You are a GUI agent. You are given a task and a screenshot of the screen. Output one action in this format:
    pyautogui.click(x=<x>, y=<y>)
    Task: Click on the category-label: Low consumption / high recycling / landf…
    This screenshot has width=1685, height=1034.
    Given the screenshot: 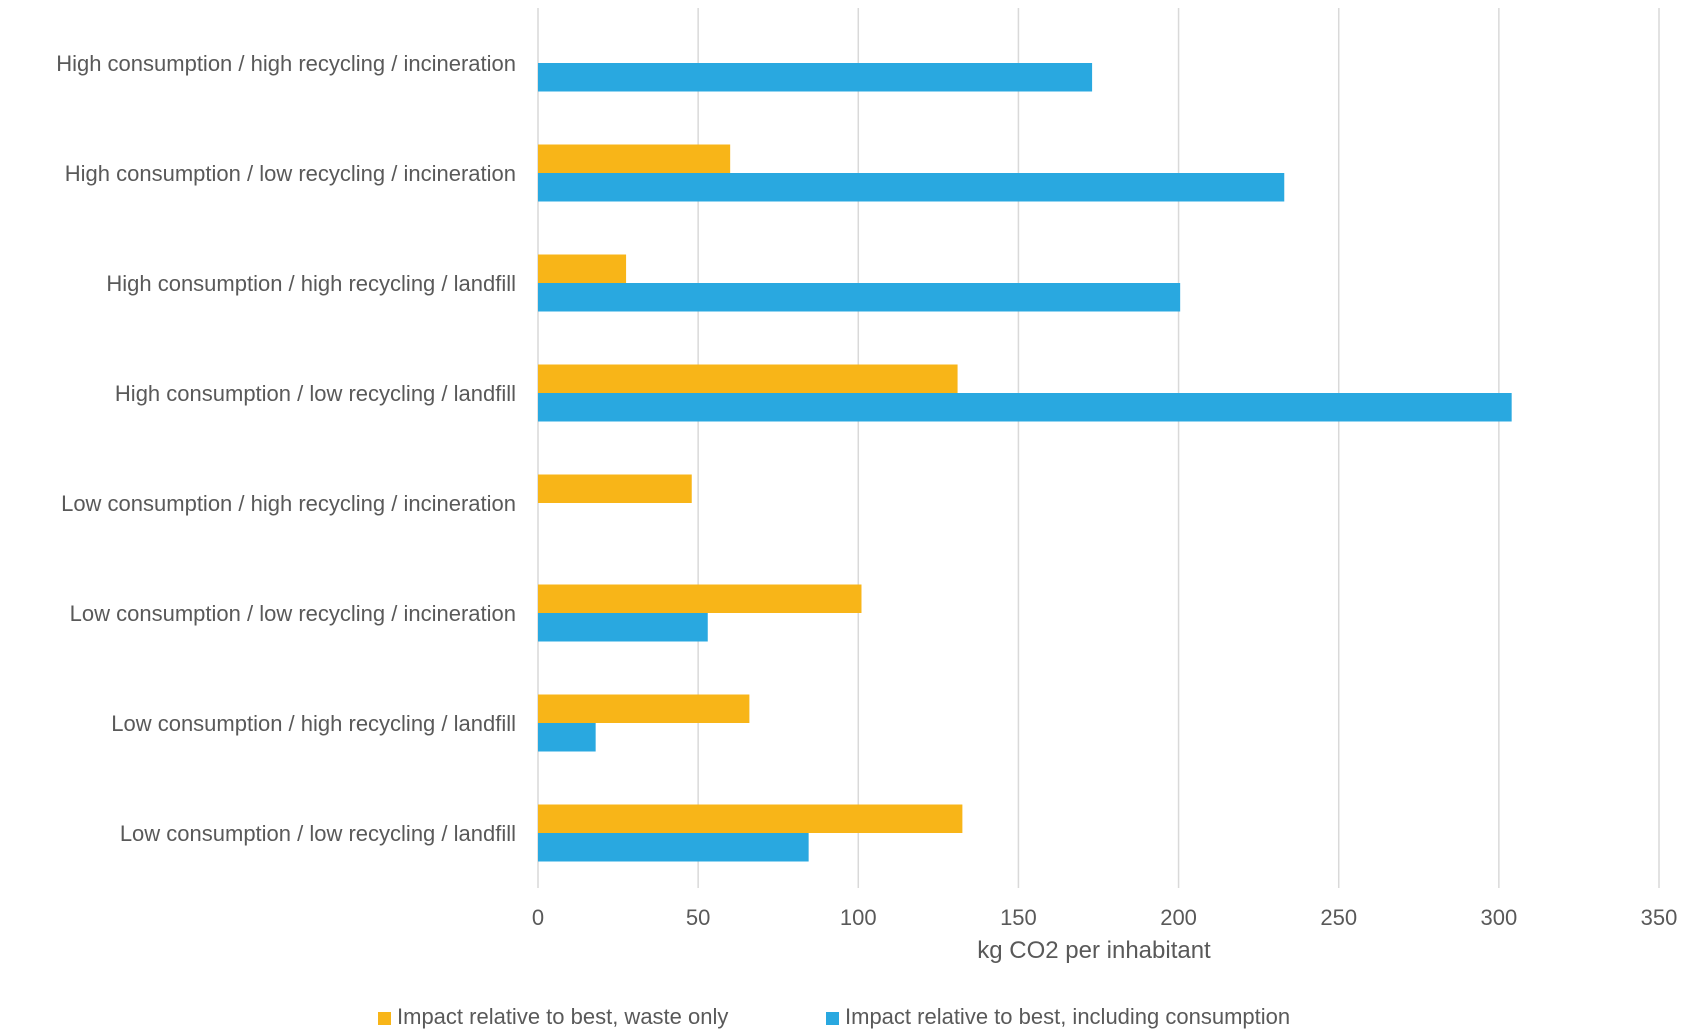 What is the action you would take?
    pyautogui.click(x=313, y=723)
    